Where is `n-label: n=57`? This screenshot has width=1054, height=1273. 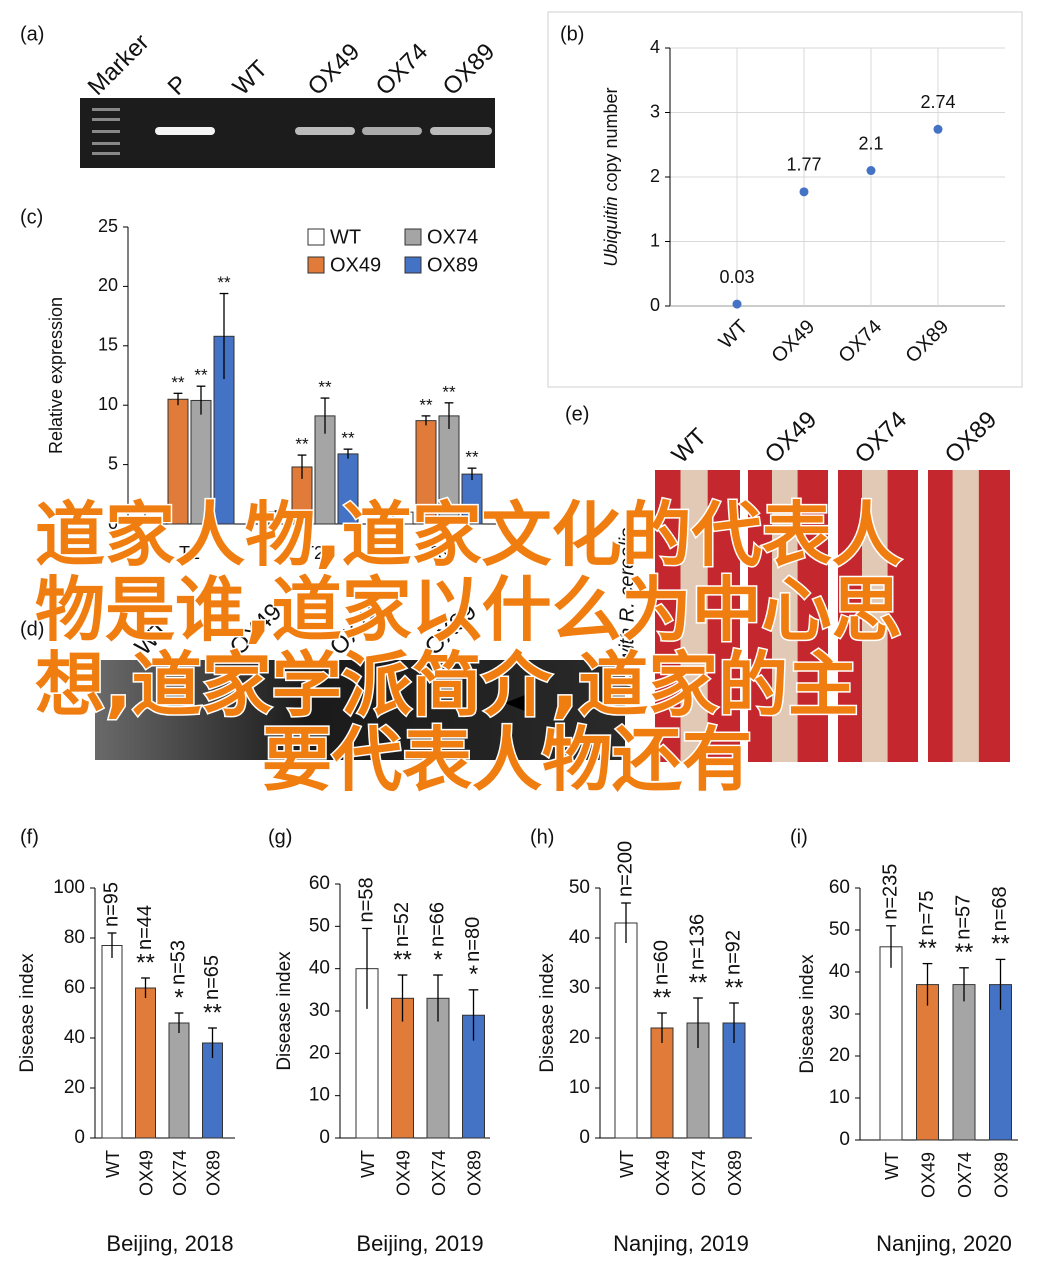
n-label: n=57 is located at coordinates (963, 917).